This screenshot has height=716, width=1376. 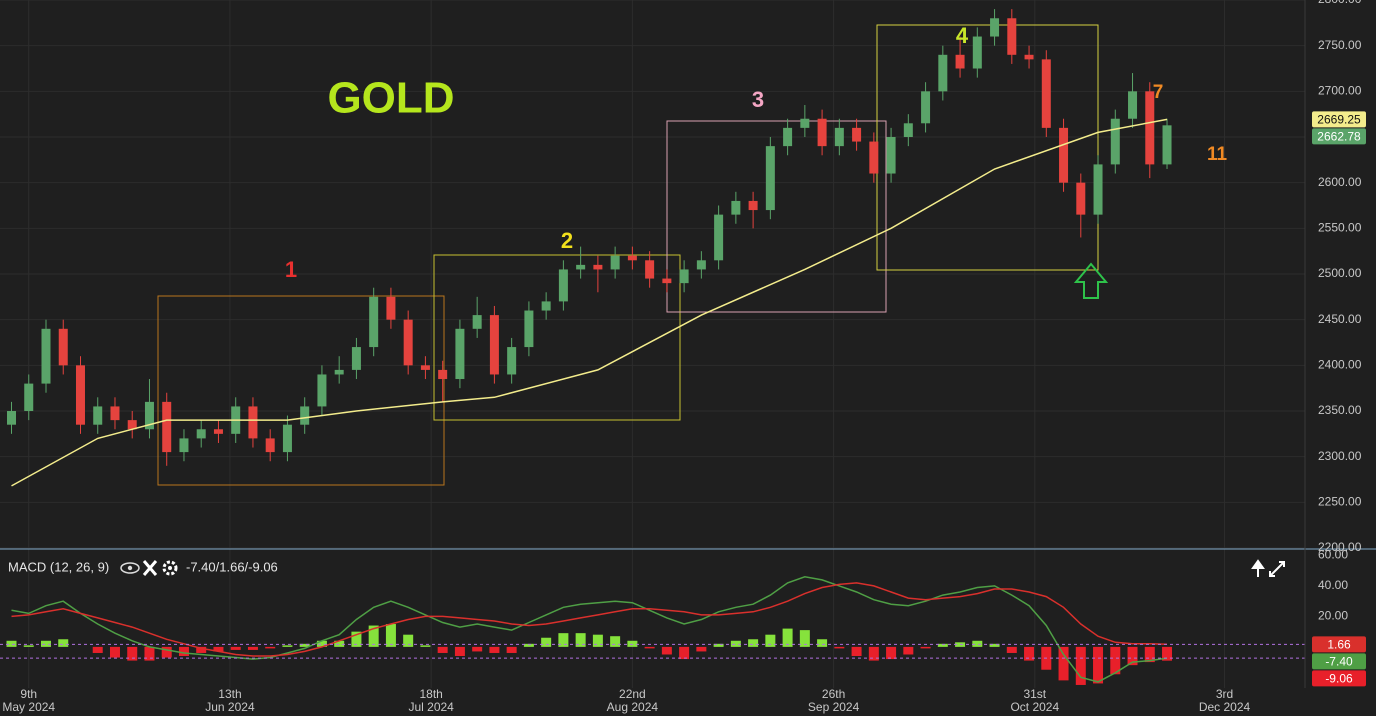 What do you see at coordinates (833, 694) in the screenshot?
I see `x-tick-label: 26th` at bounding box center [833, 694].